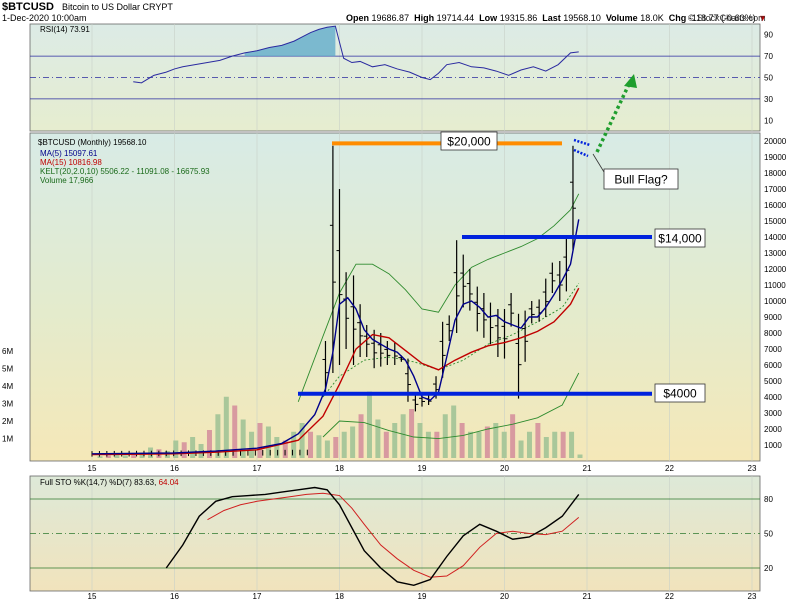 This screenshot has width=800, height=601. What do you see at coordinates (92, 142) in the screenshot?
I see `price-legend-symbol: $BTCUSD (Monthly) 19568.10` at bounding box center [92, 142].